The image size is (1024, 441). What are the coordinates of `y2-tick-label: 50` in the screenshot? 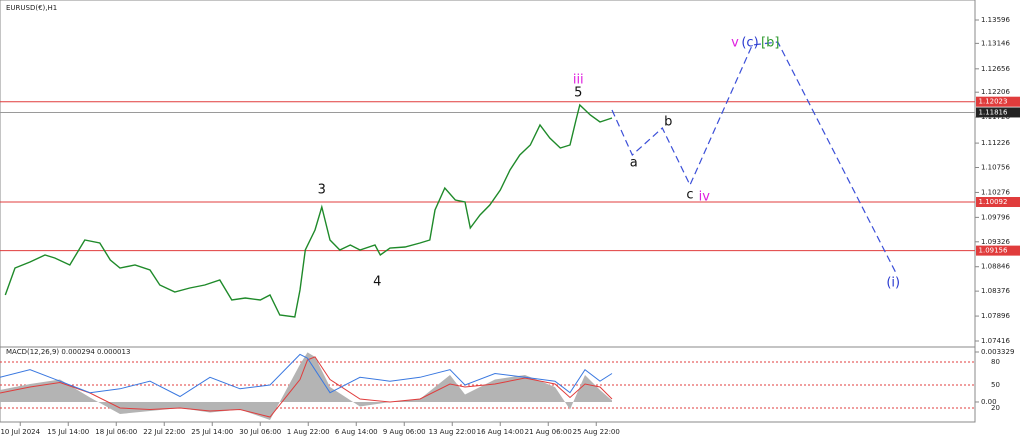 It's located at (995, 385).